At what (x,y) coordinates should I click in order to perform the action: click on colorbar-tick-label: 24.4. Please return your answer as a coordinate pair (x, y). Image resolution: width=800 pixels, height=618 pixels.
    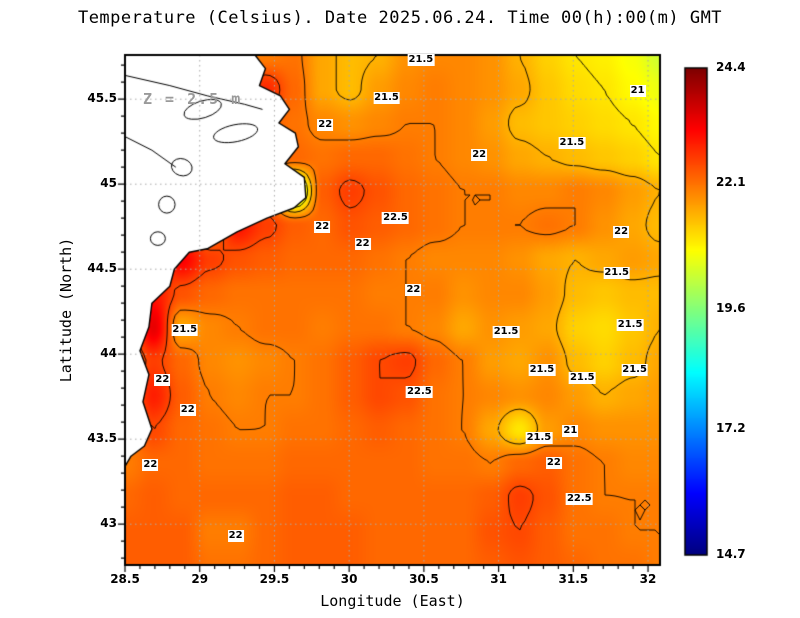
    Looking at the image, I should click on (731, 67).